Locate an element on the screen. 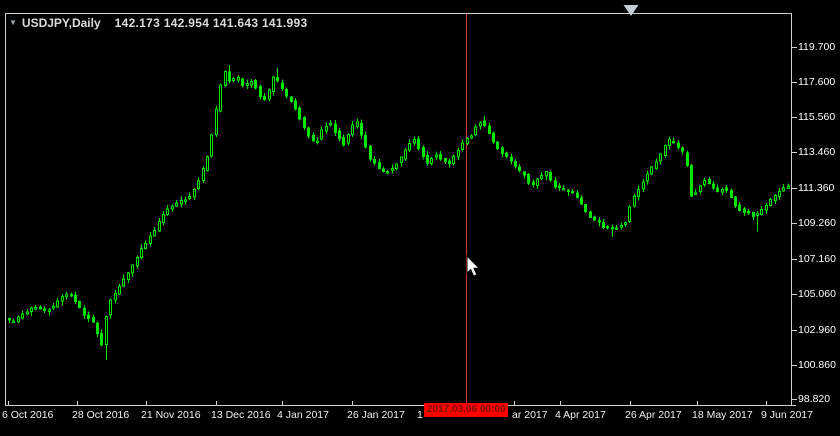  time-axis-label: 4 Jan 2017 is located at coordinates (303, 415).